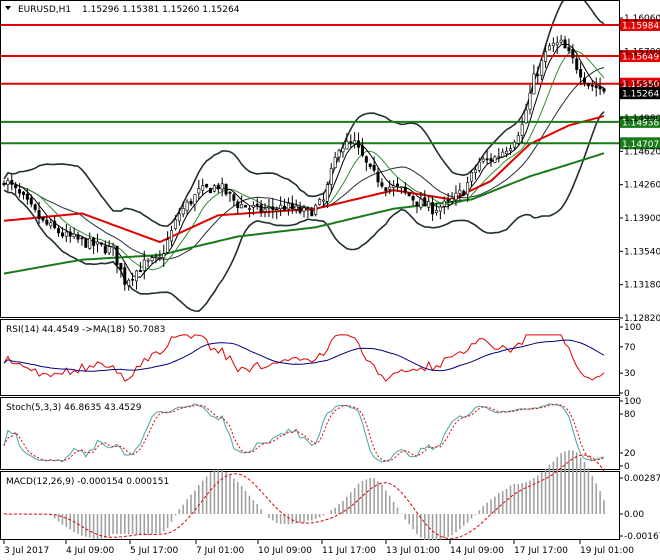  I want to click on macd-pane-frame, so click(310, 505).